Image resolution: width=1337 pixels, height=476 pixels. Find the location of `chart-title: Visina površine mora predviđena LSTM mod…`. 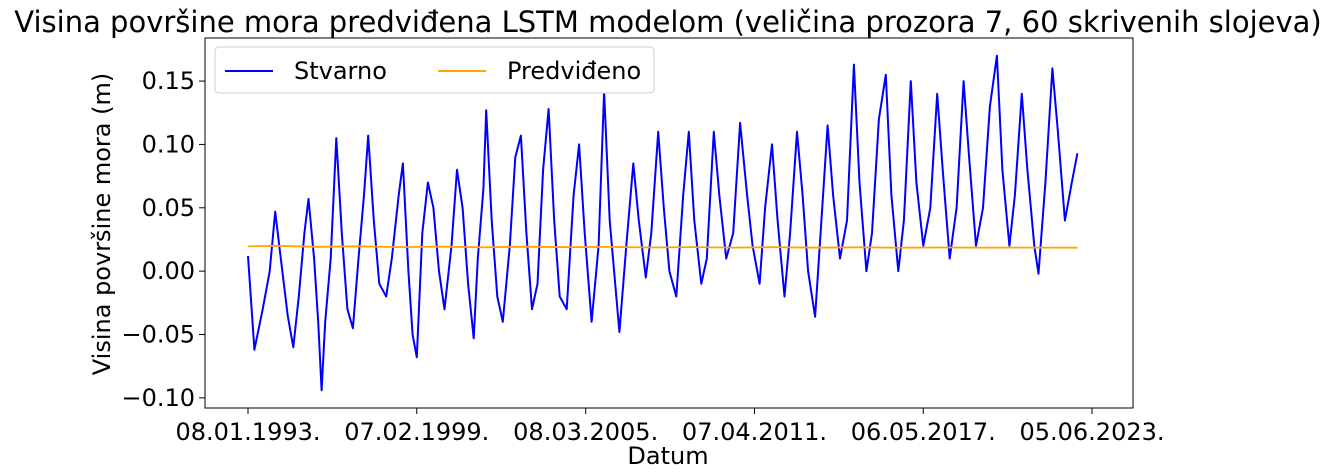

chart-title: Visina površine mora predviđena LSTM mod… is located at coordinates (667, 22).